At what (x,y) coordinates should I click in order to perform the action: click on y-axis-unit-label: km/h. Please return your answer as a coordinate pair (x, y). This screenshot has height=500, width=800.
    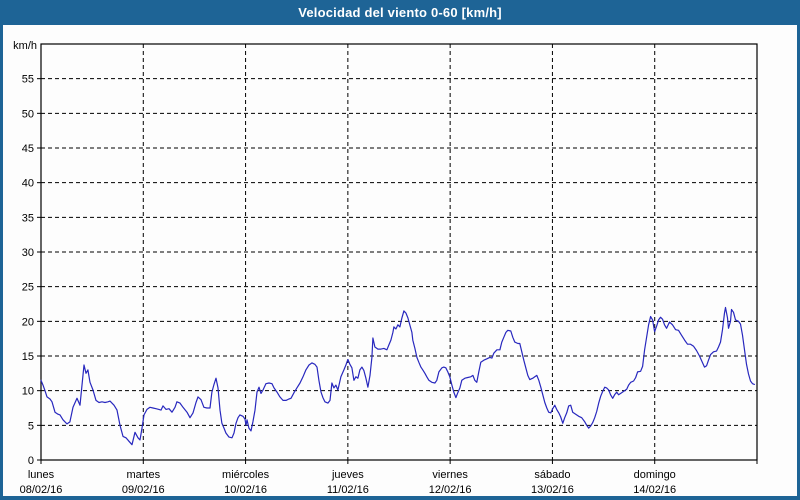
    Looking at the image, I should click on (25, 46).